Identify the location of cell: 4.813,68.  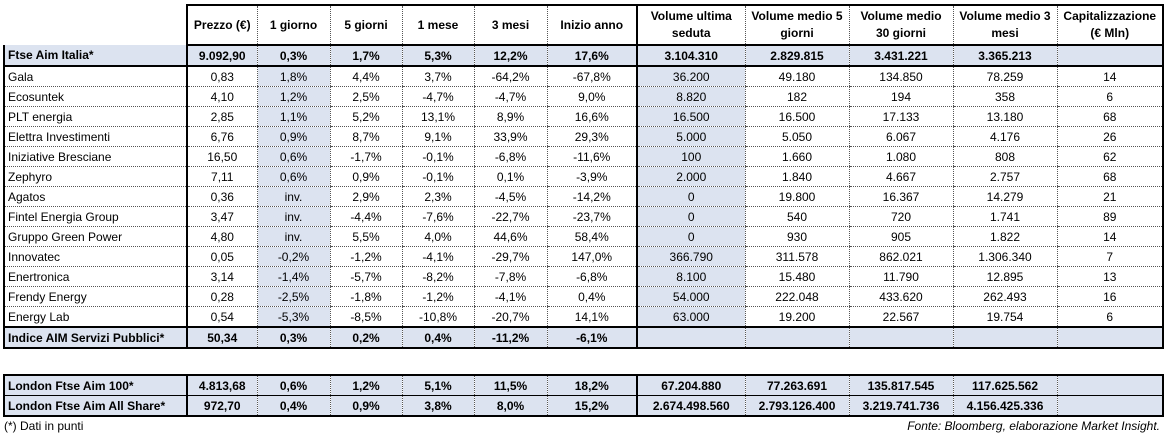
(221, 385).